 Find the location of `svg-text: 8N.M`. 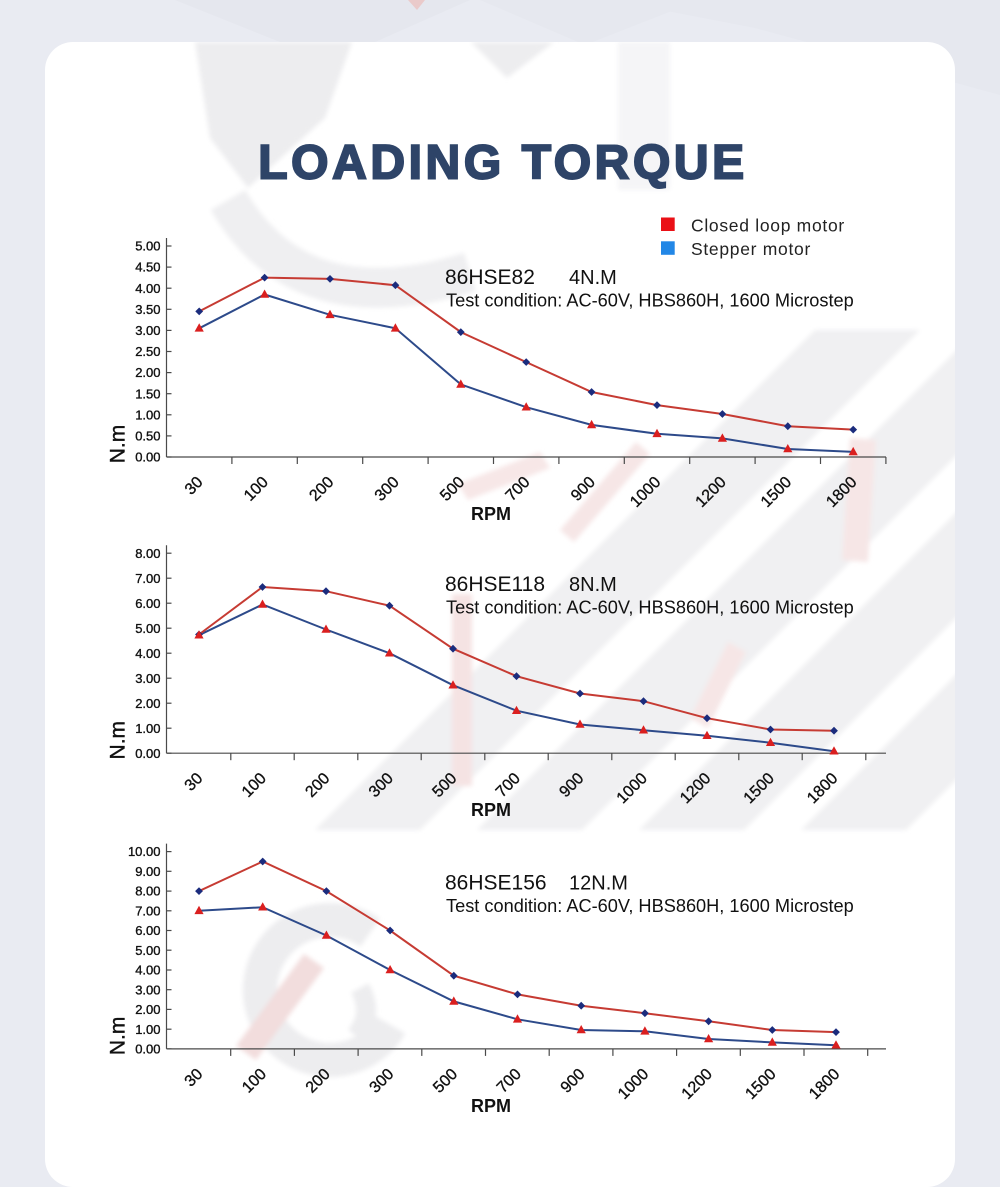

svg-text: 8N.M is located at coordinates (593, 585).